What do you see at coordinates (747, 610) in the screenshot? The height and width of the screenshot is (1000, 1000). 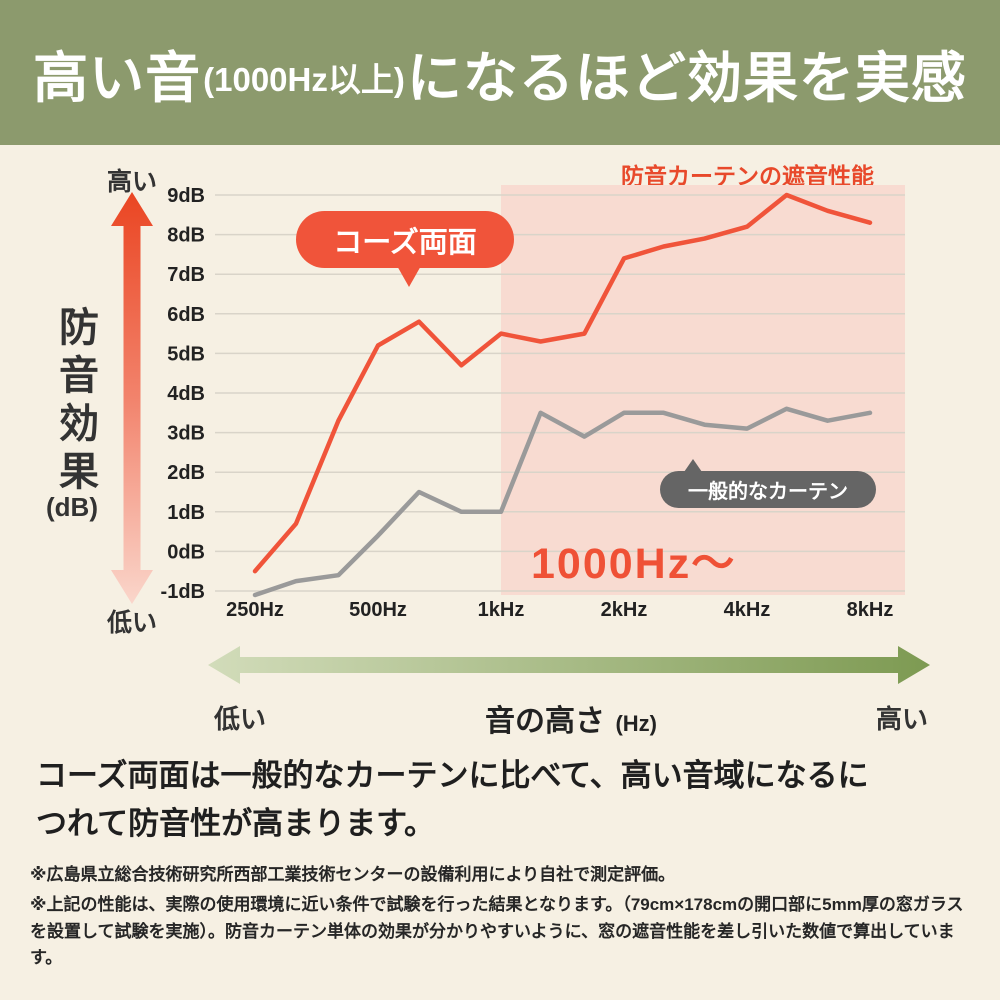 I see `x-tick-label: 4kHz` at bounding box center [747, 610].